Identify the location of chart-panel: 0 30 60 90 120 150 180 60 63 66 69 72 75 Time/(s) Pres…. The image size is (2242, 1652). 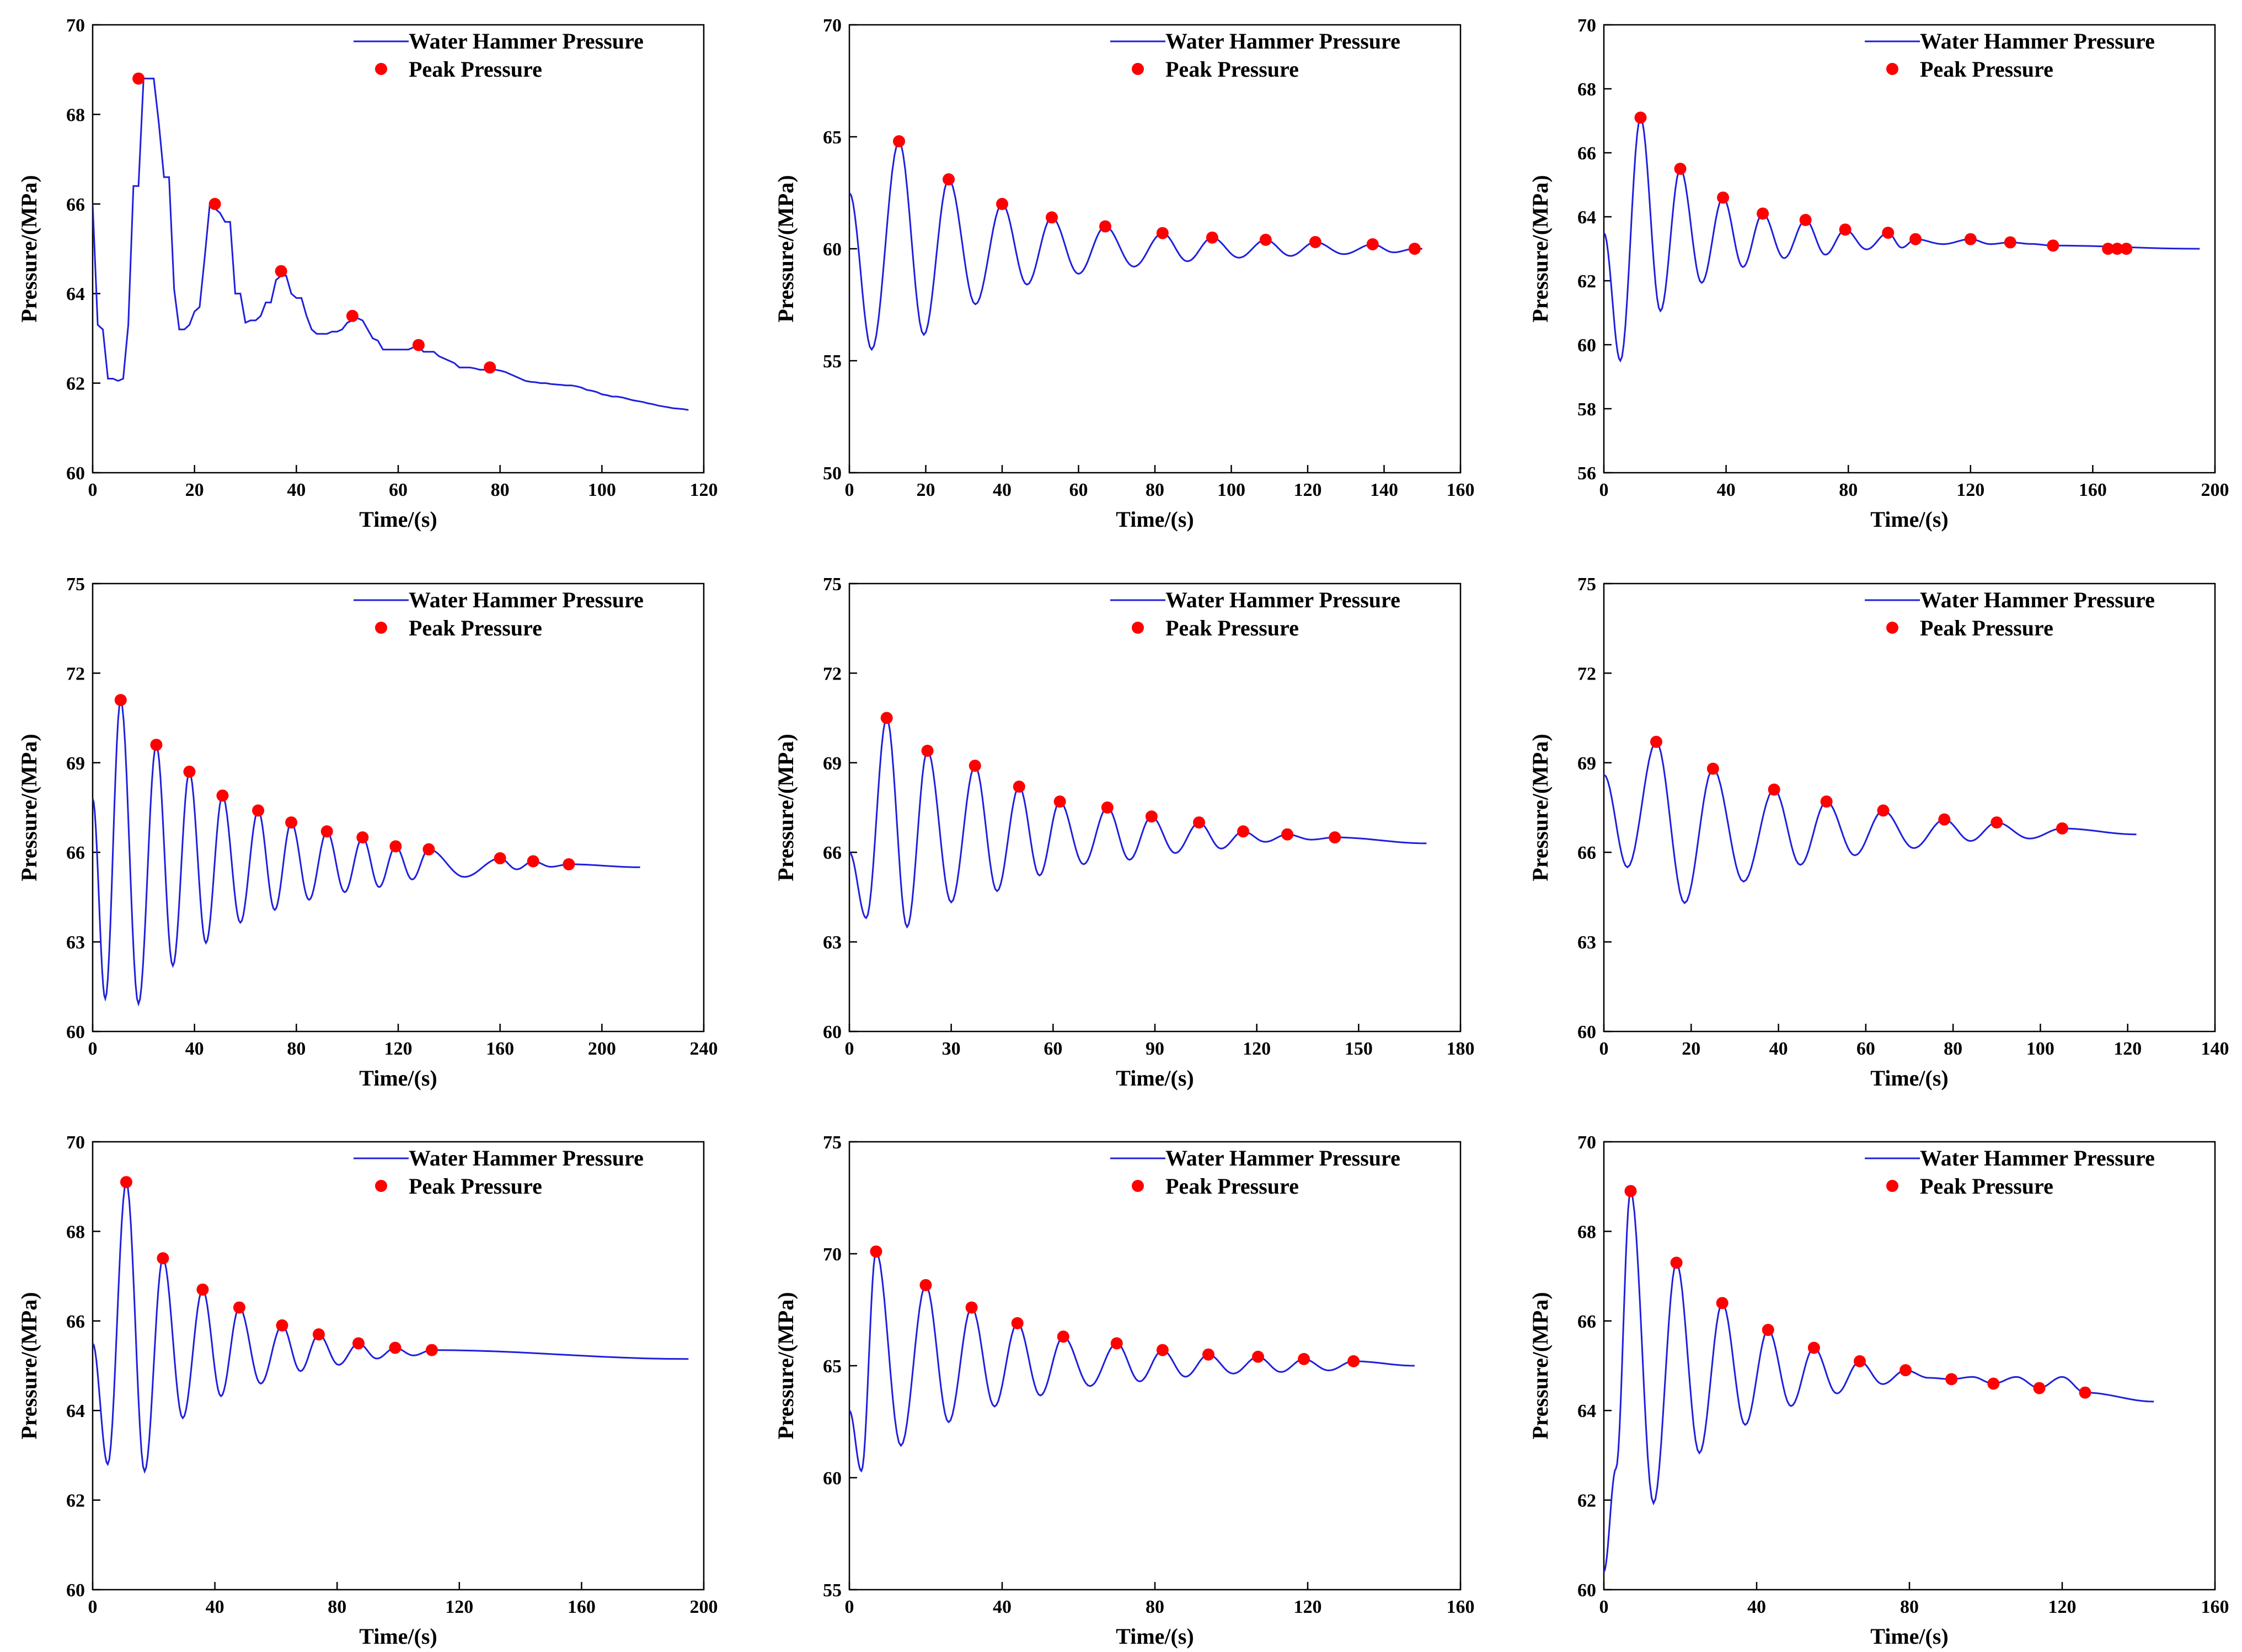
(1124, 832).